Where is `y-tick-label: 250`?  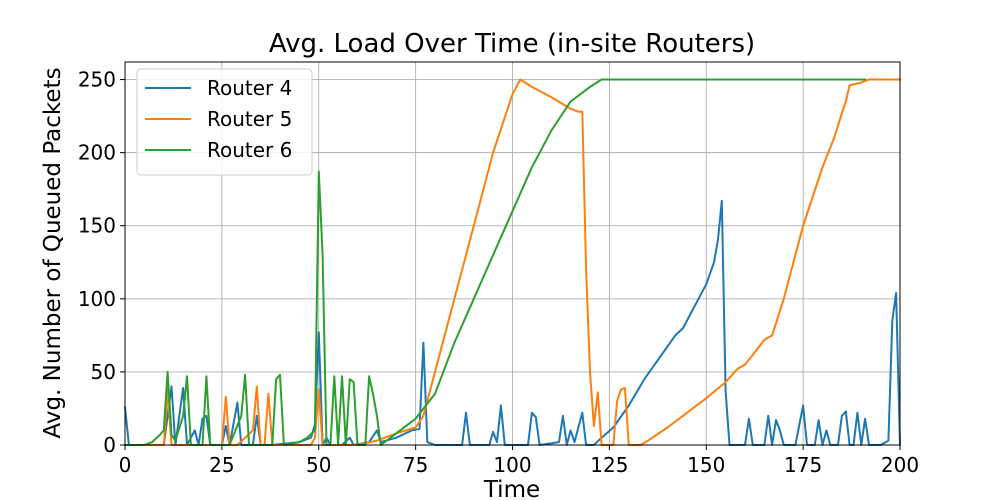
y-tick-label: 250 is located at coordinates (97, 80).